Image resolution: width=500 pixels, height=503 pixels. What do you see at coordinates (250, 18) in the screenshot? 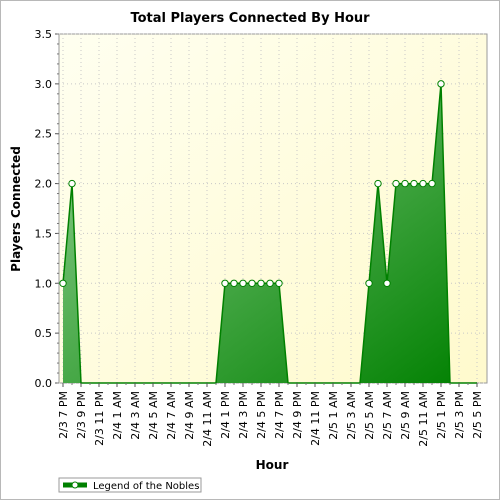
I see `chart-title: Total Players Connected By Hour` at bounding box center [250, 18].